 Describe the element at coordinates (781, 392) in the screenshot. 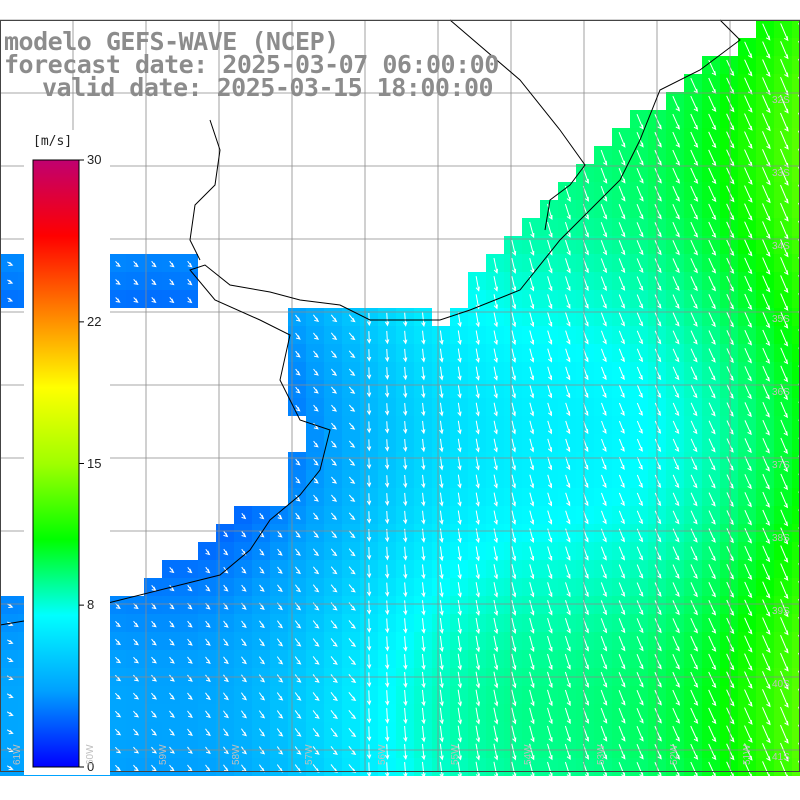

I see `latitude-label: 36S` at that location.